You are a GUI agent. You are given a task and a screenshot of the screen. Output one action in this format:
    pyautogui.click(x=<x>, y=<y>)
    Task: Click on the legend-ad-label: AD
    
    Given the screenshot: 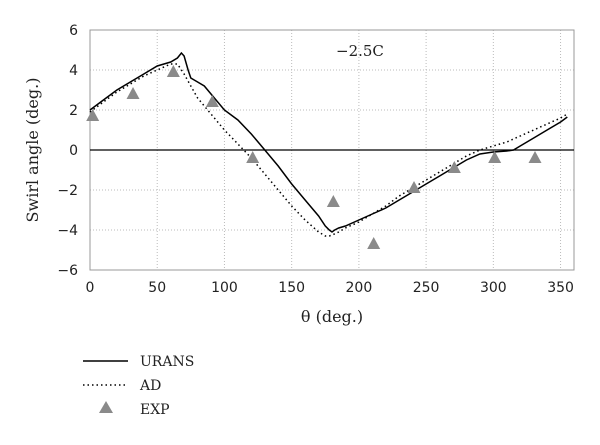 What is the action you would take?
    pyautogui.click(x=150, y=386)
    